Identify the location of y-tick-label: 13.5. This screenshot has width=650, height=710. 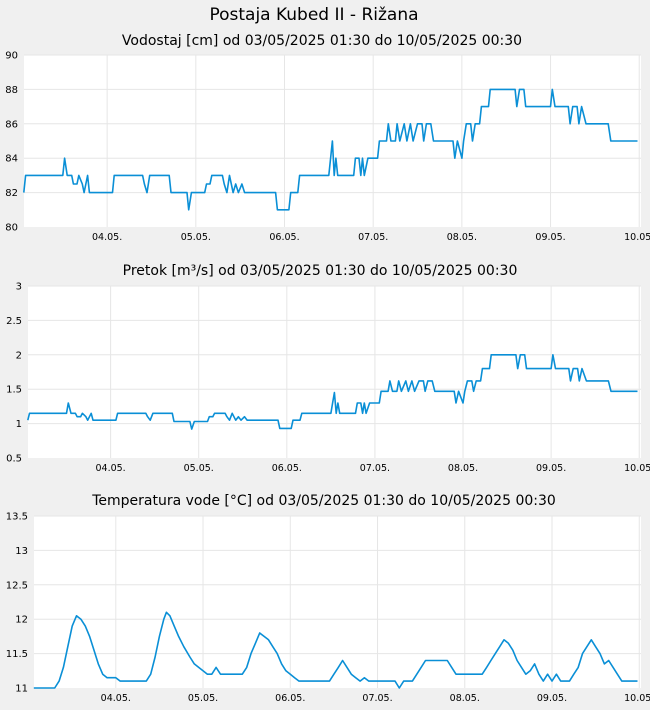
(17, 517).